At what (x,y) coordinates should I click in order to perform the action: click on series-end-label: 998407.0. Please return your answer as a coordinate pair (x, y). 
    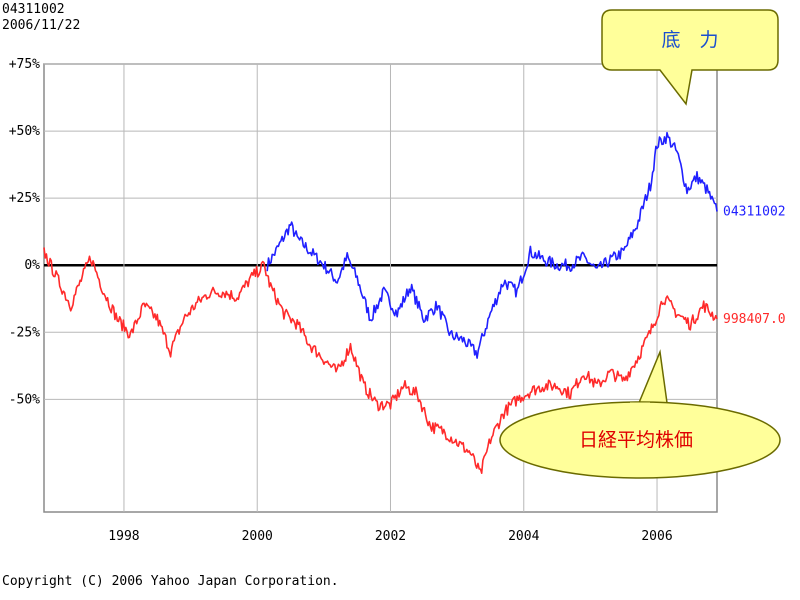
    Looking at the image, I should click on (754, 319).